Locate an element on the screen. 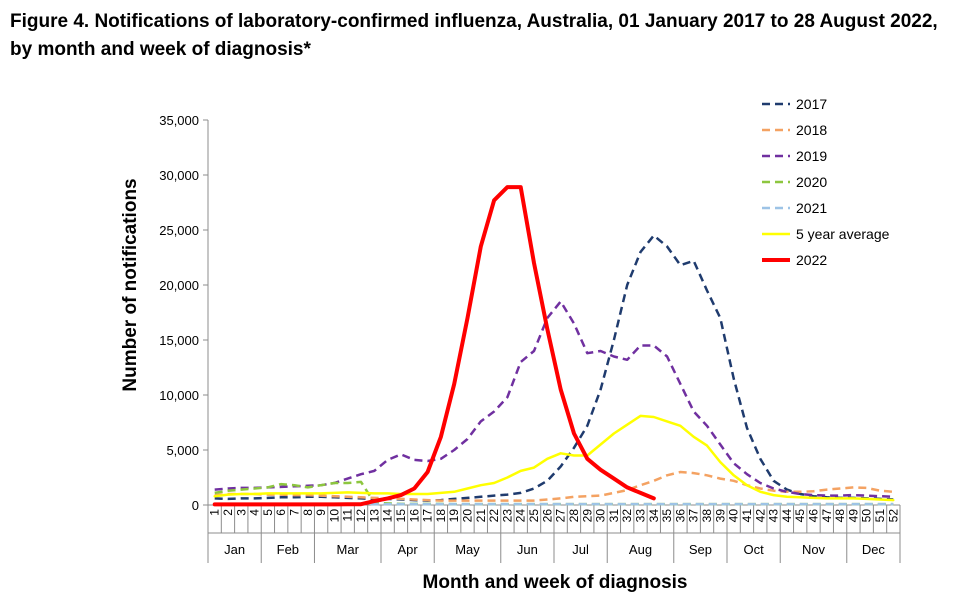  week-tick-label: 5 is located at coordinates (268, 512).